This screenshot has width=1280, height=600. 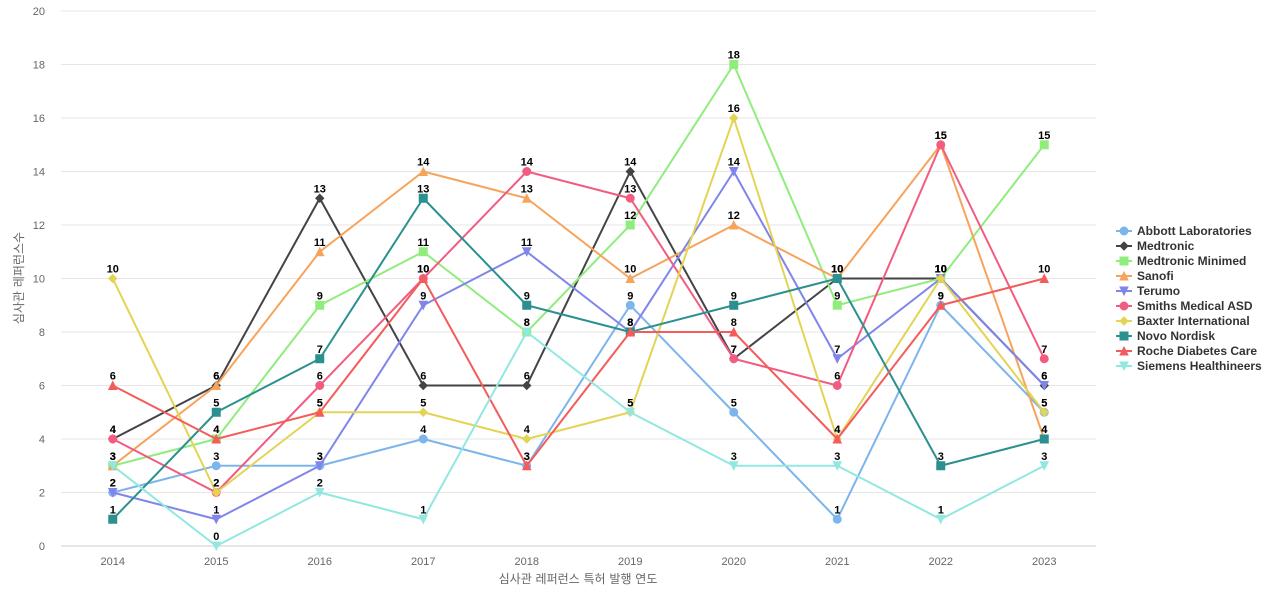 I want to click on data-label-terumo: 1, so click(x=216, y=510).